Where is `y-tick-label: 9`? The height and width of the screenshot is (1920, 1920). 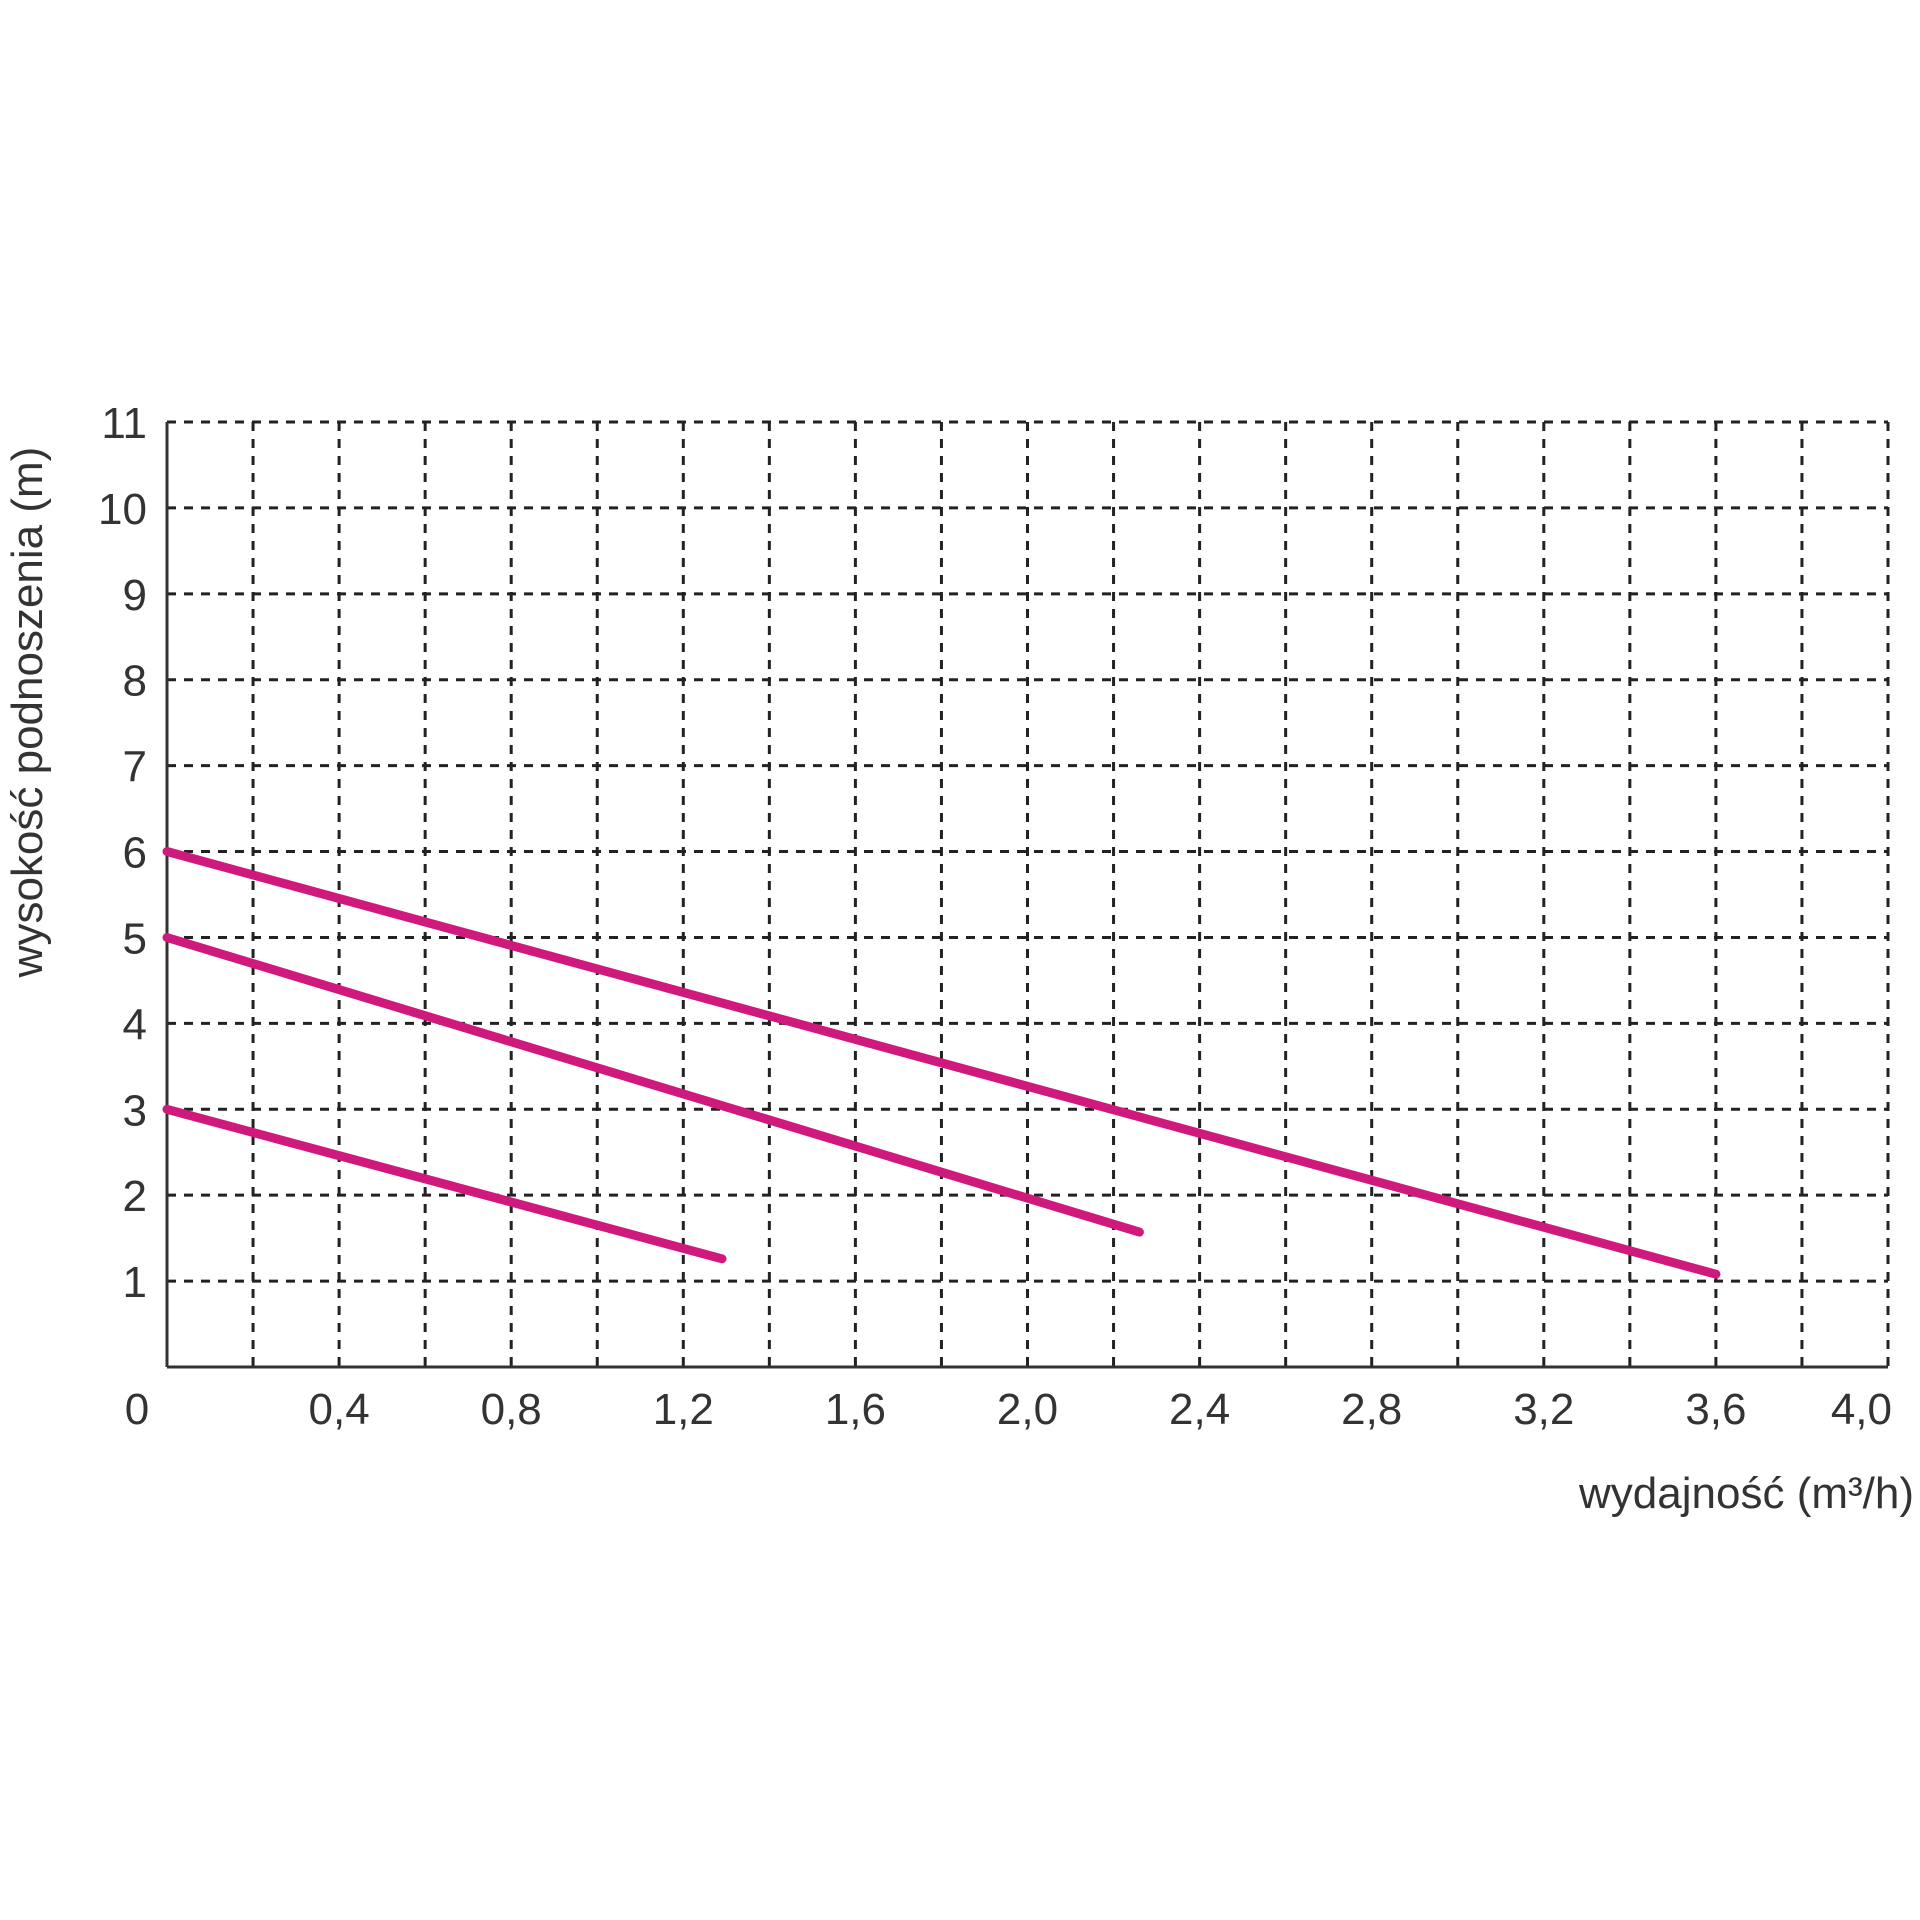
y-tick-label: 9 is located at coordinates (135, 595).